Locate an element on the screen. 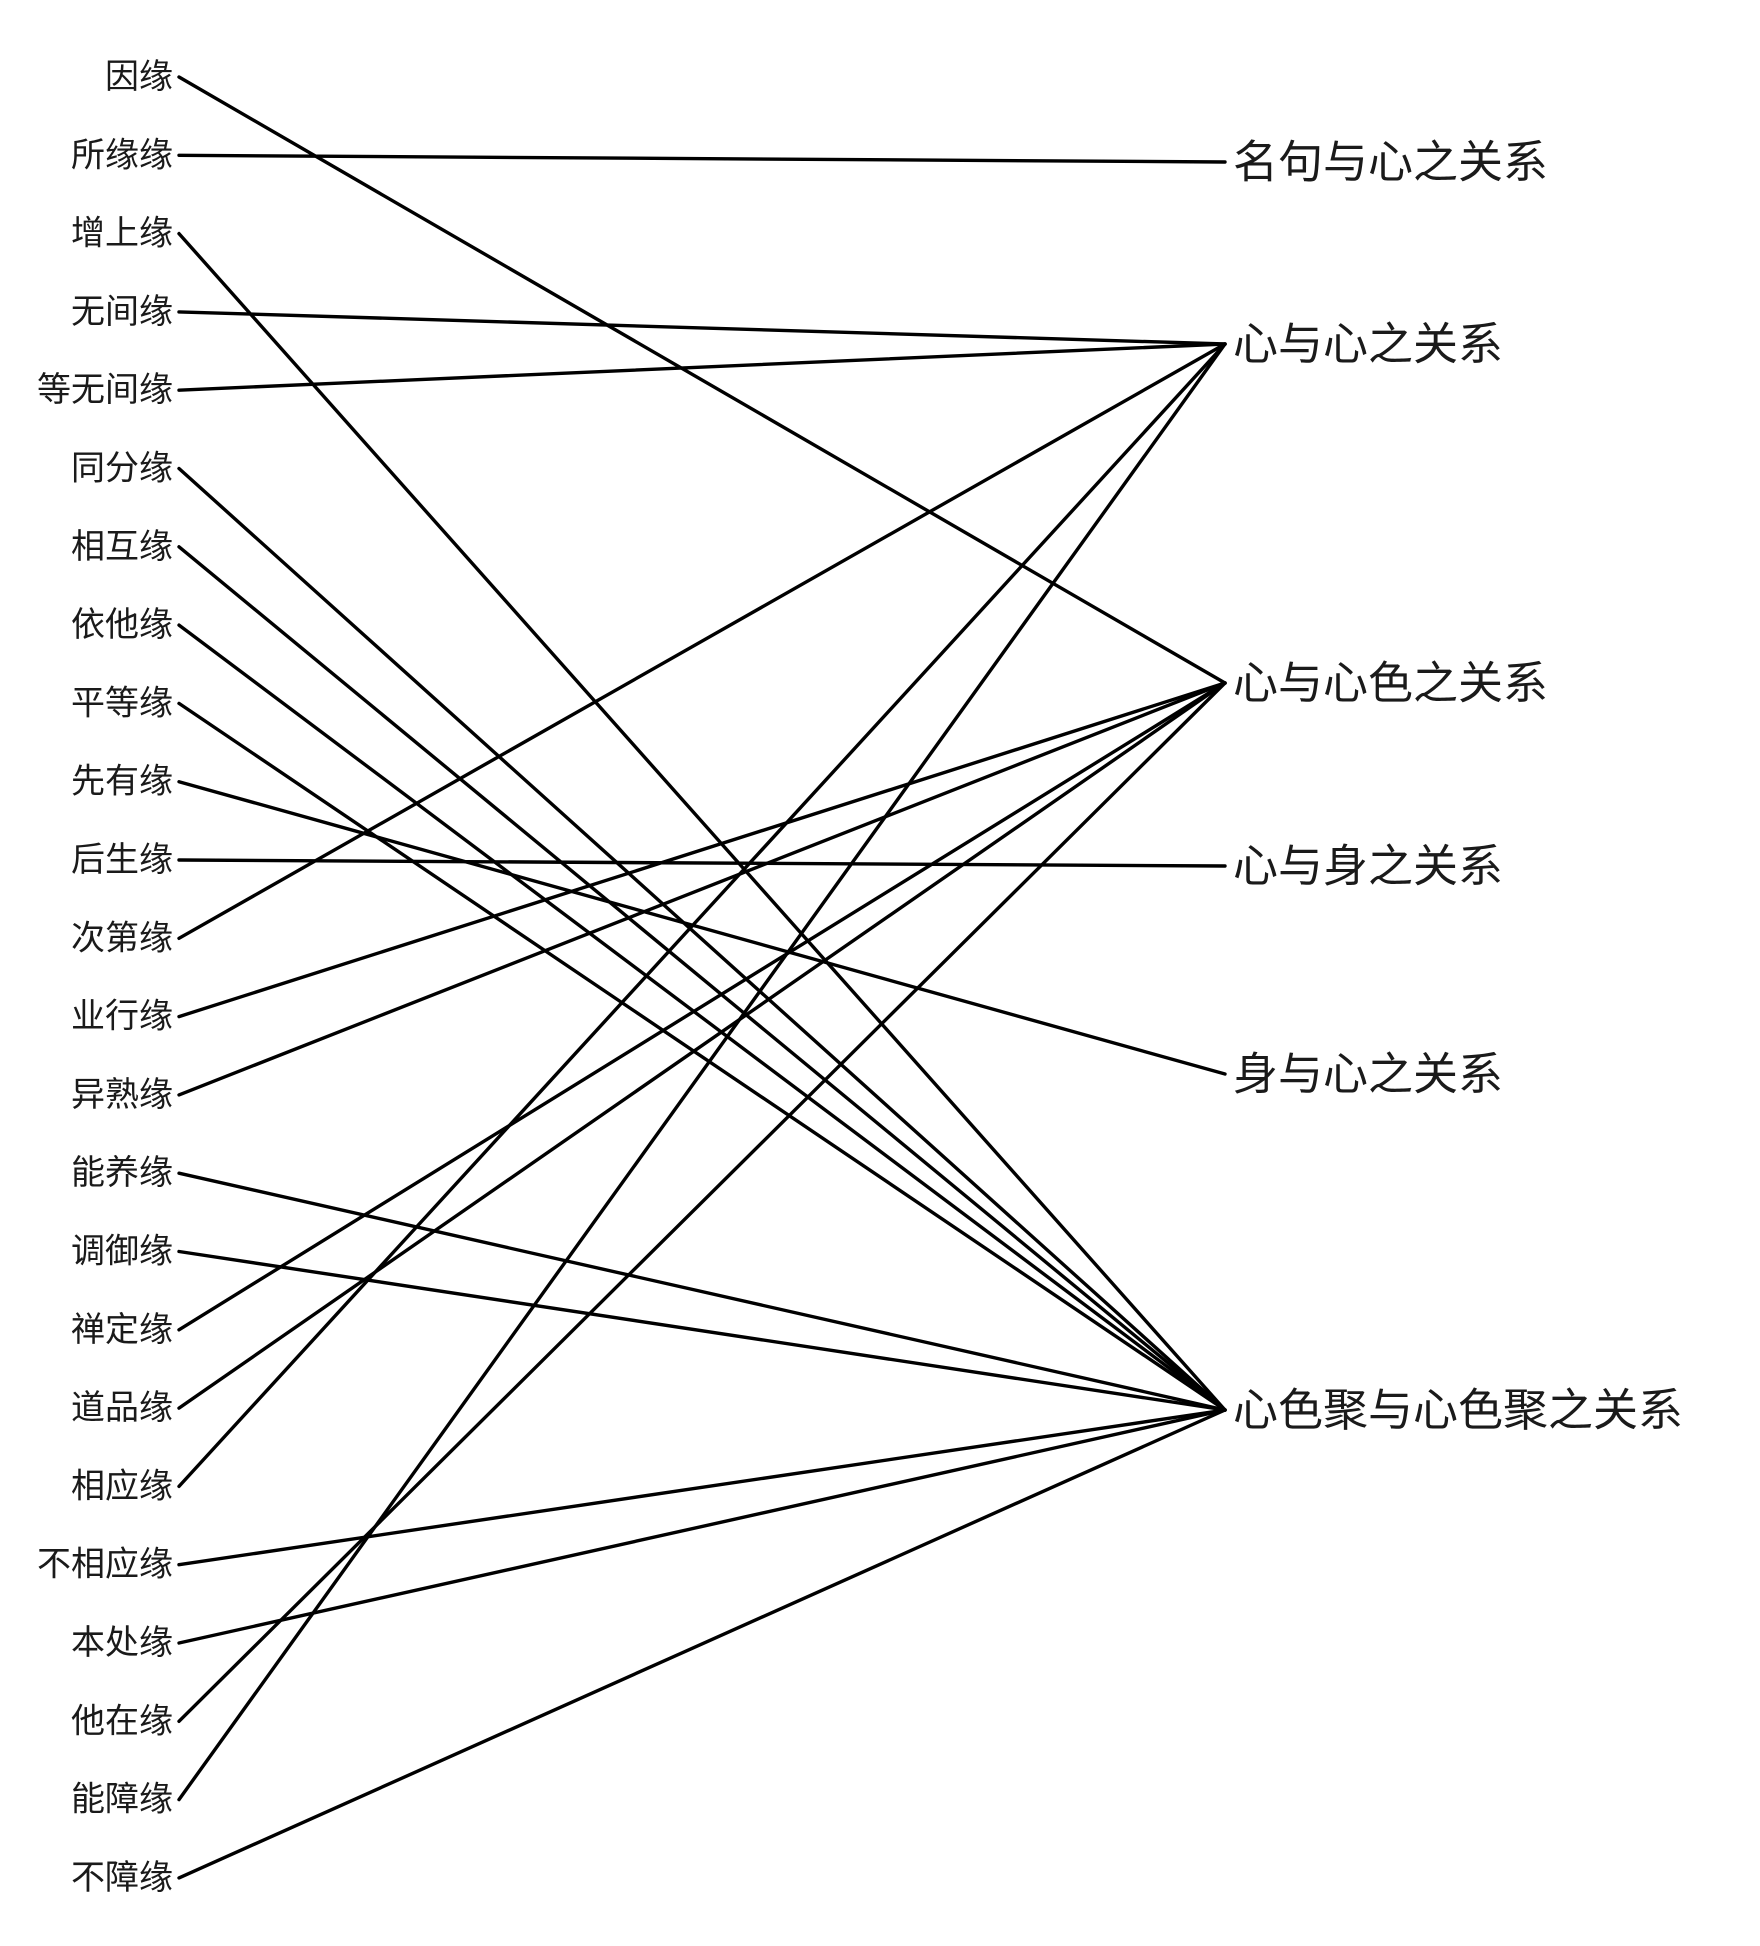 The image size is (1760, 1946). right-node-label: 身与心之关系 is located at coordinates (1368, 1074).